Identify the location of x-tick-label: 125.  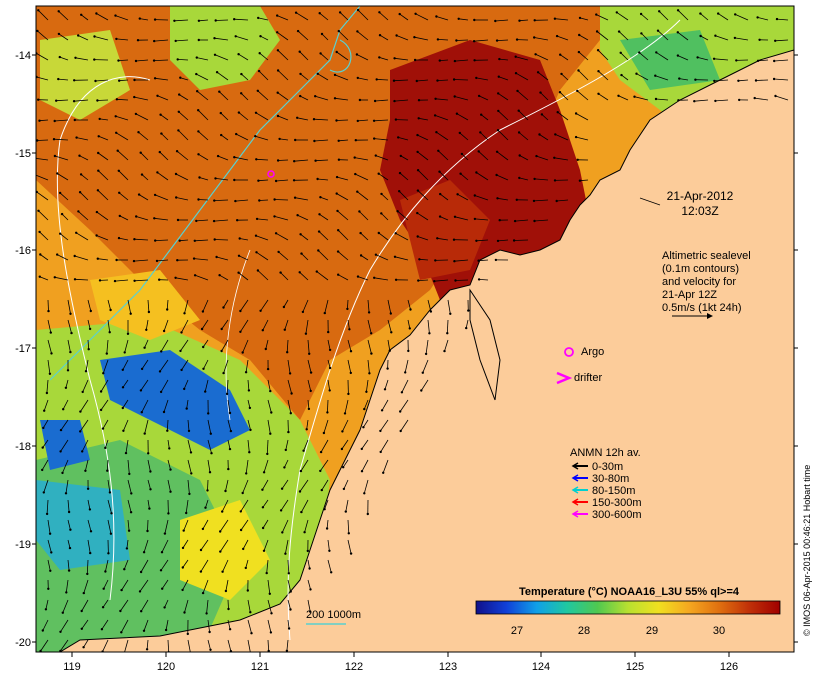
(635, 667).